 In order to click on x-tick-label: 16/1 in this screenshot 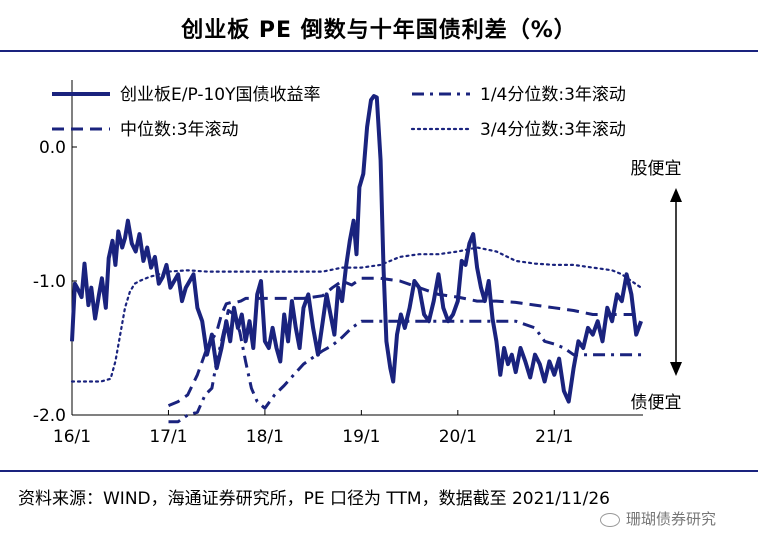, I will do `click(72, 437)`.